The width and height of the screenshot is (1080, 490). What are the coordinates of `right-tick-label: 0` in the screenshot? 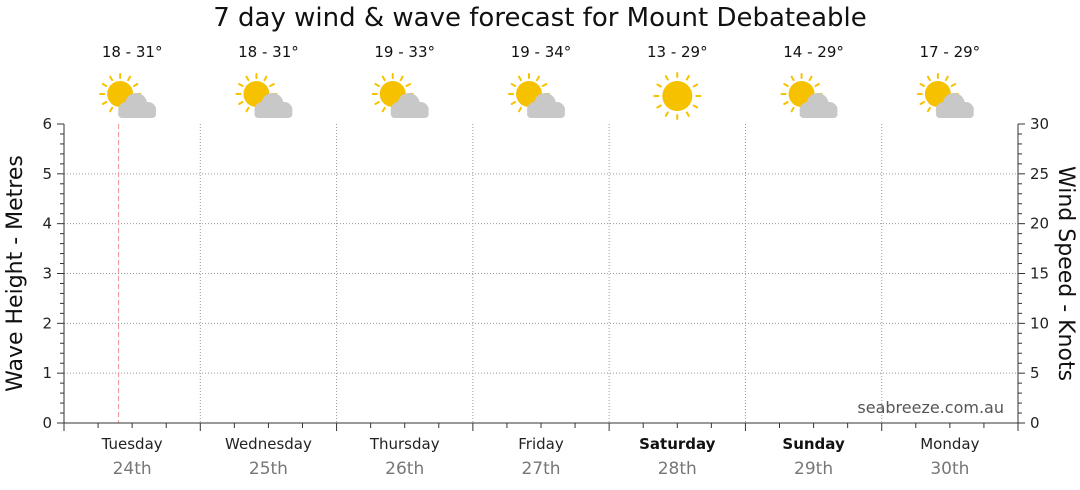 It's located at (1035, 423).